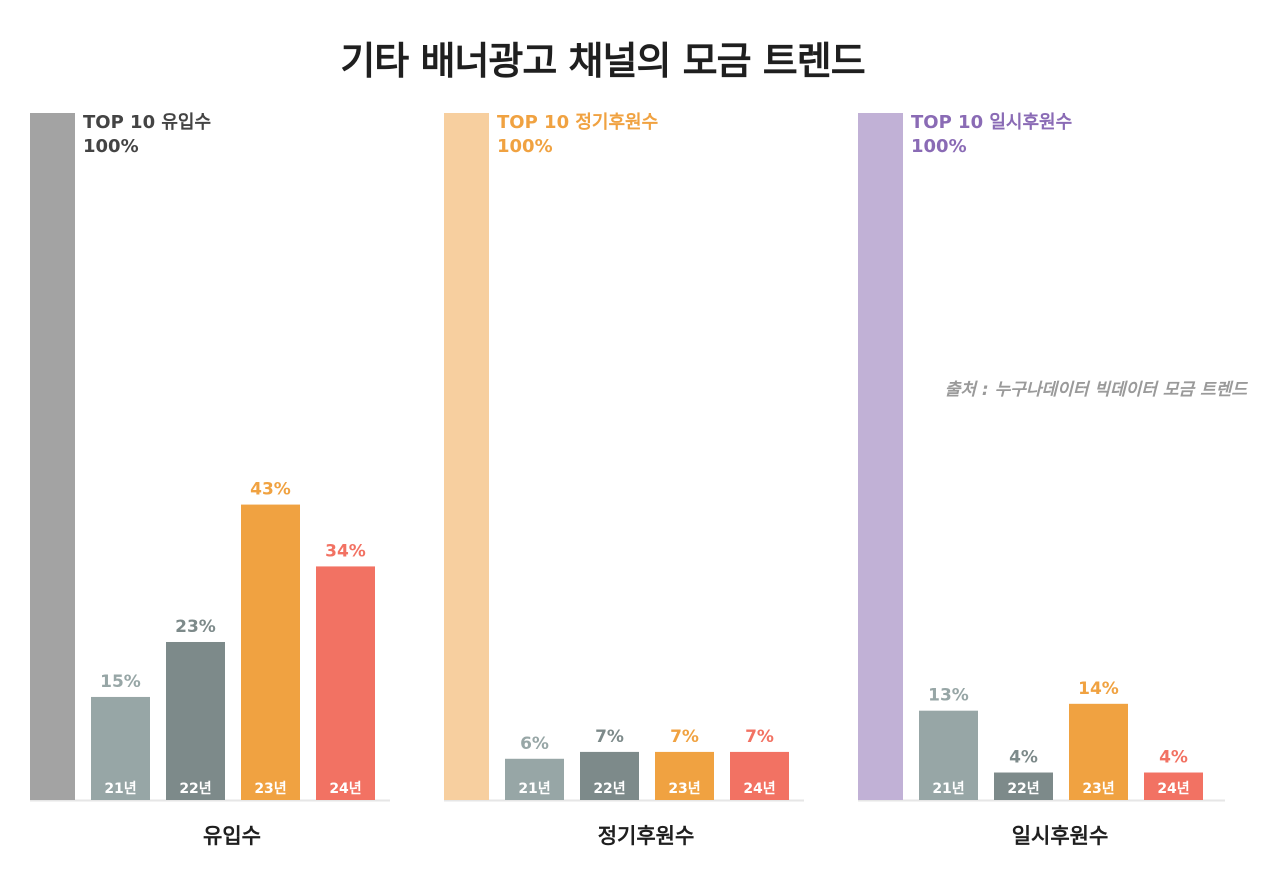  Describe the element at coordinates (609, 789) in the screenshot. I see `year-label-2-2: 22년` at that location.